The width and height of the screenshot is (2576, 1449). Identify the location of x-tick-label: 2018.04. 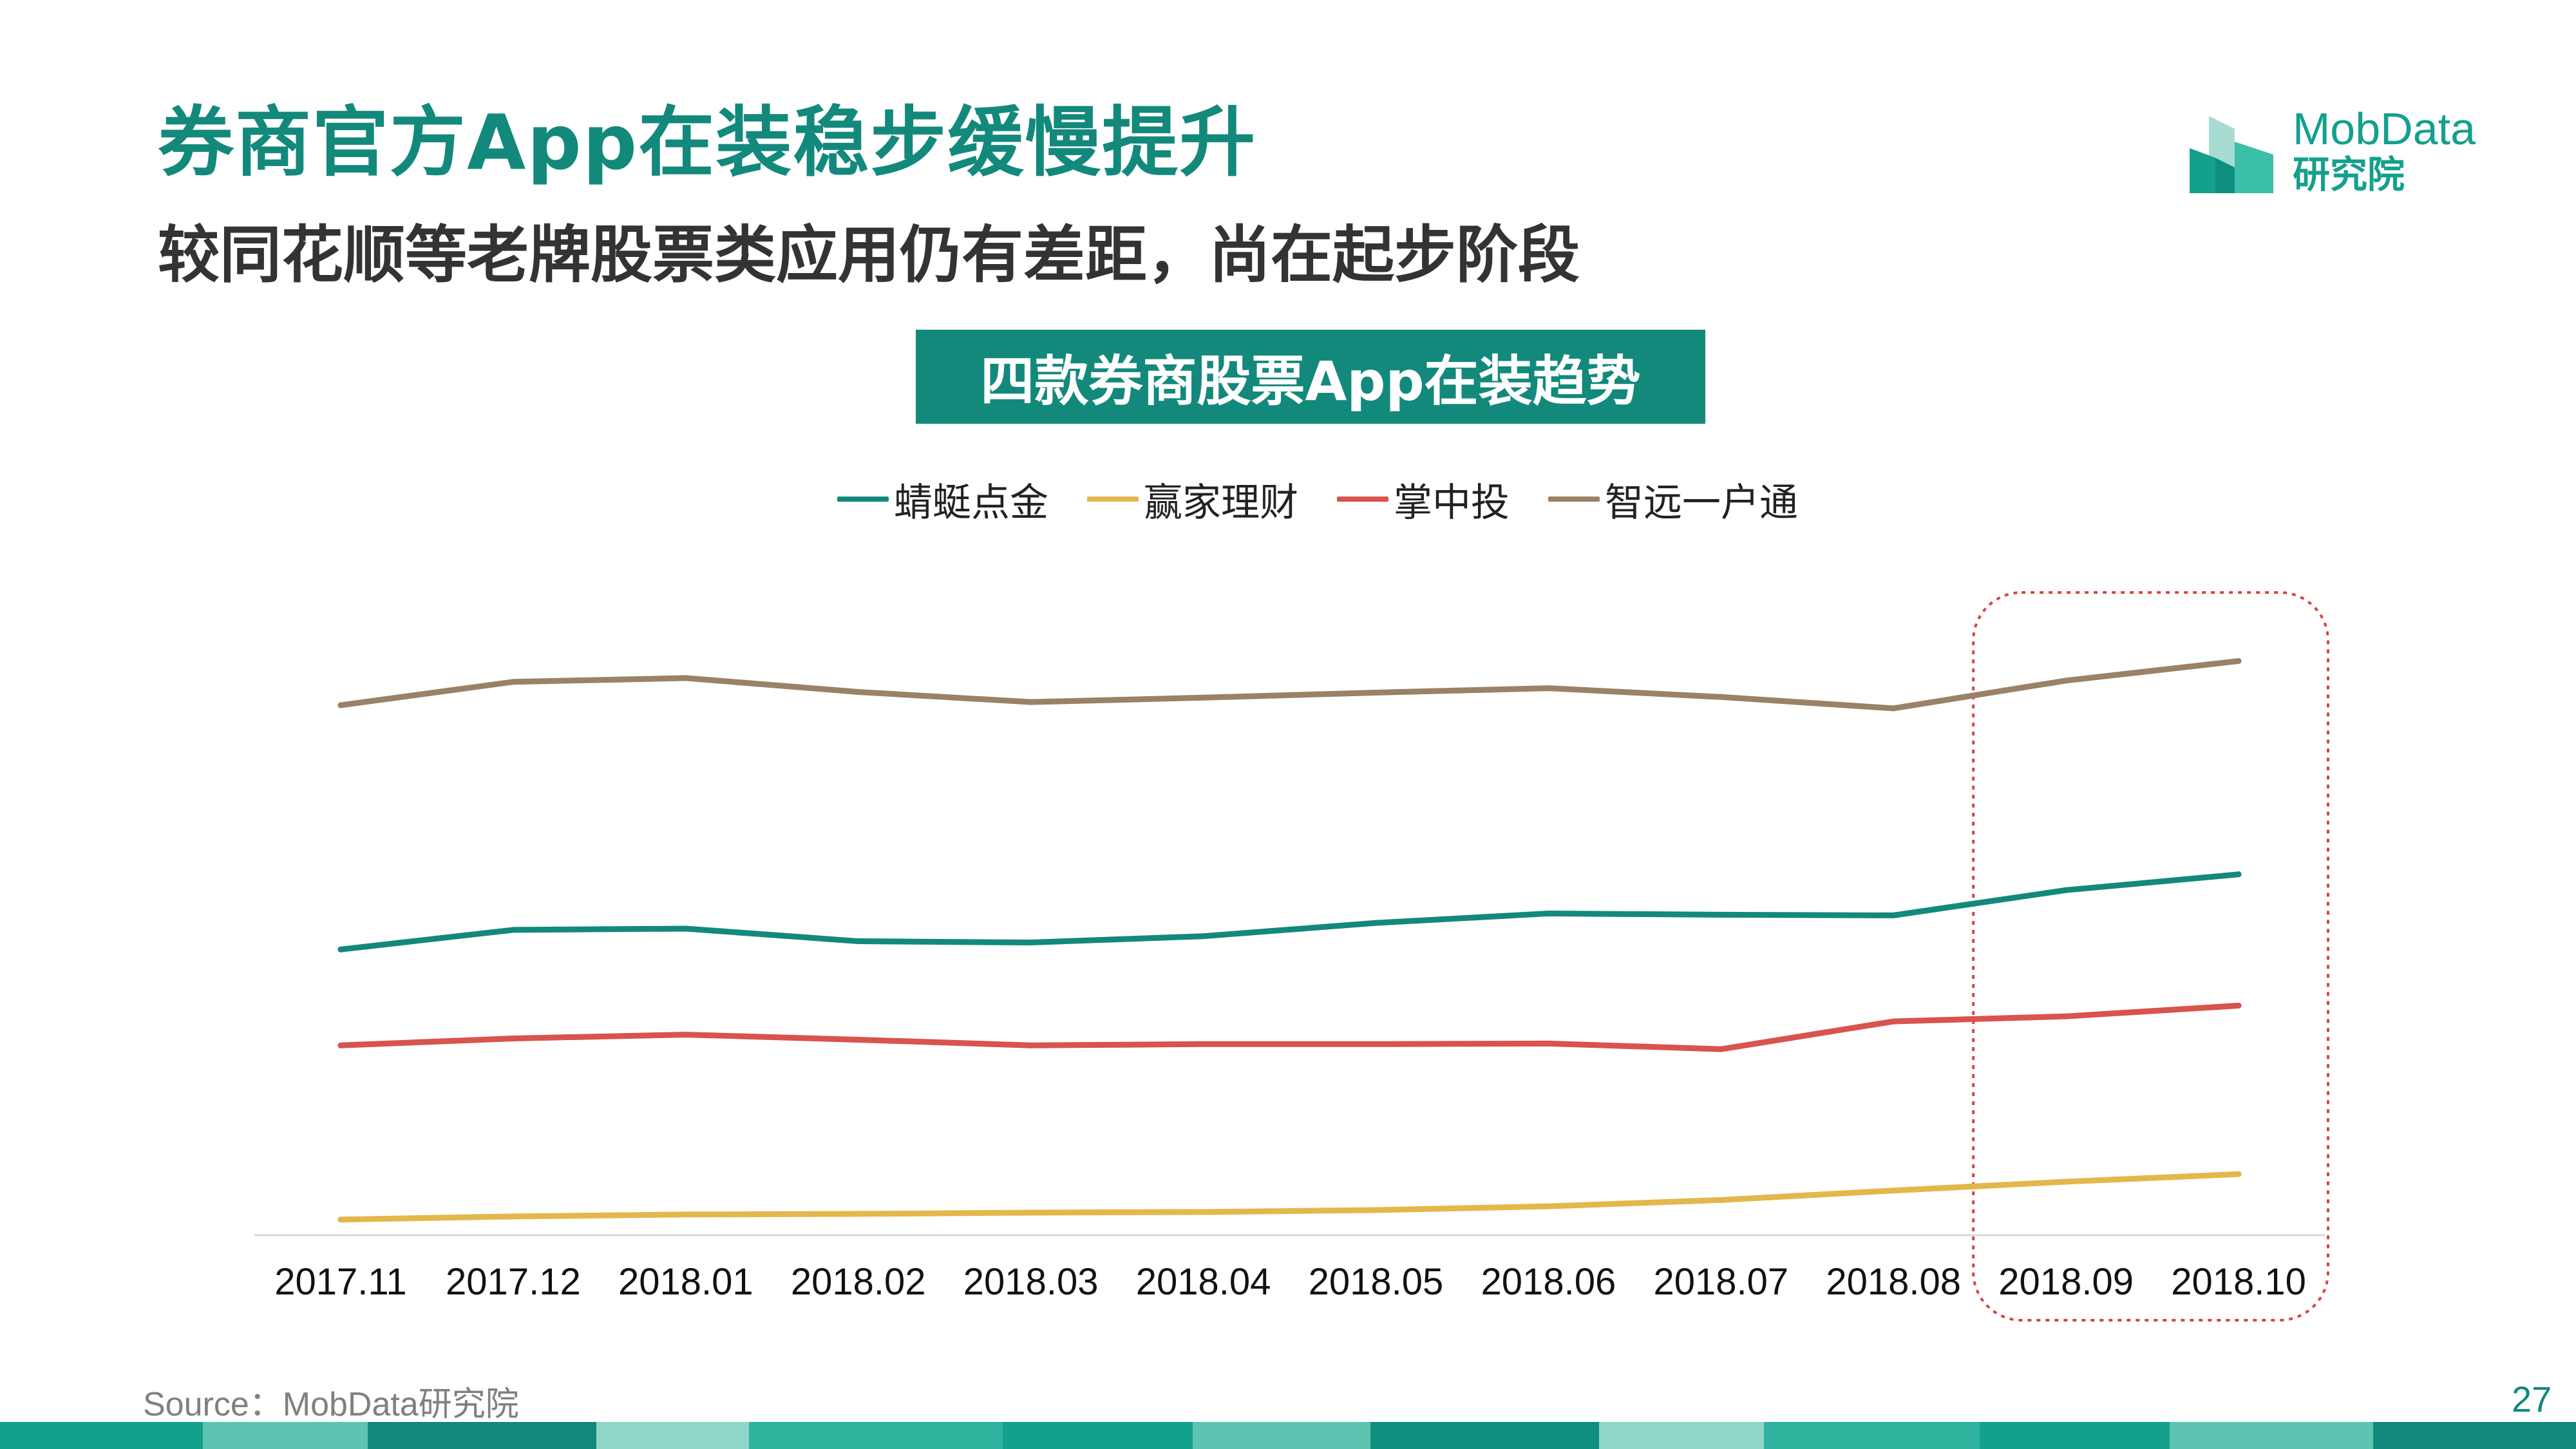
(1203, 1282).